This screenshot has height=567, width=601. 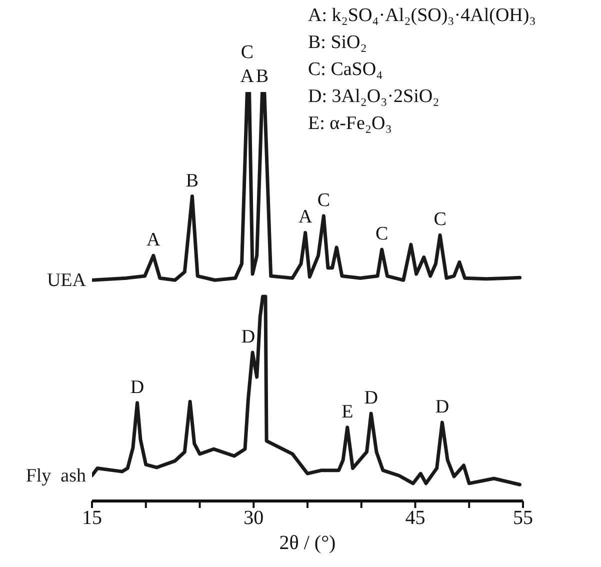 What do you see at coordinates (346, 70) in the screenshot?
I see `text: C: CaSO₄` at bounding box center [346, 70].